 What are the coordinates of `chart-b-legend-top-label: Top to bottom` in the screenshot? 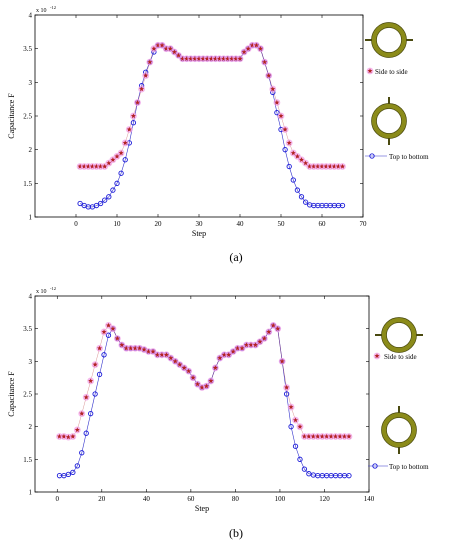 It's located at (409, 467).